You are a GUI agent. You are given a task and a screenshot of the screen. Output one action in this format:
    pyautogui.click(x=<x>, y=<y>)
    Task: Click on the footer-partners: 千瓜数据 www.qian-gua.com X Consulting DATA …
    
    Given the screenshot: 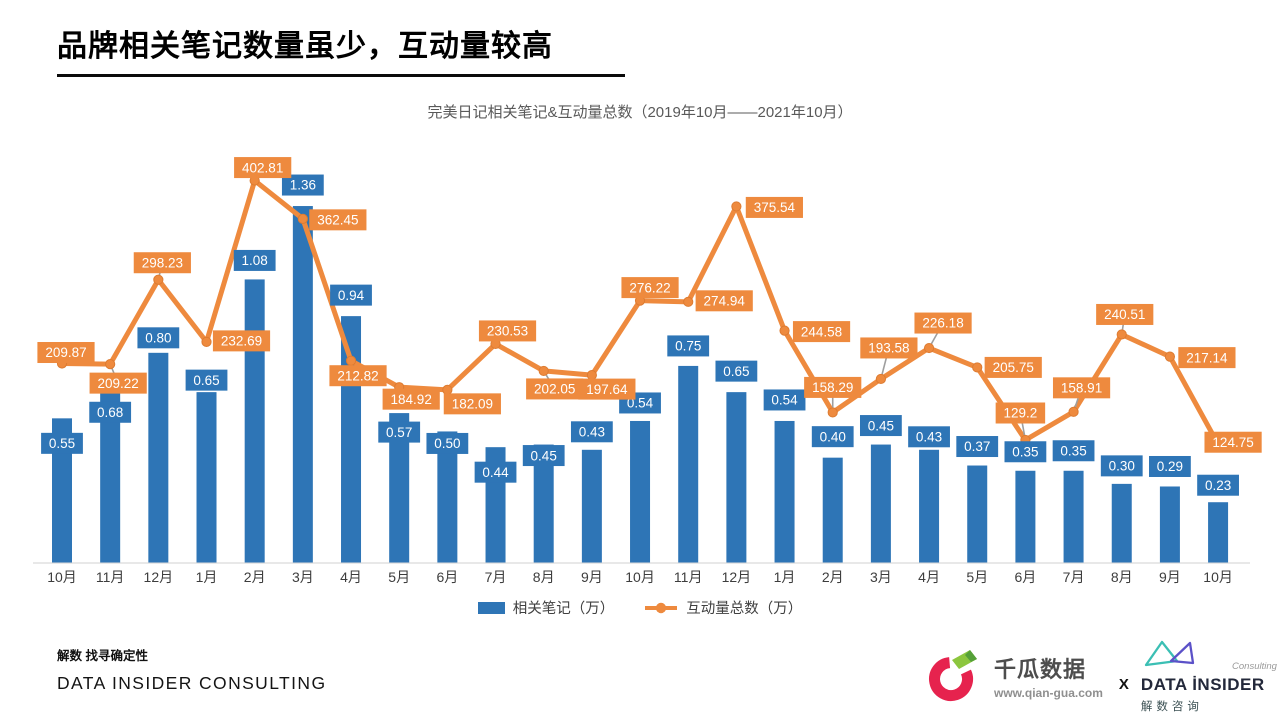 What is the action you would take?
    pyautogui.click(x=1100, y=675)
    